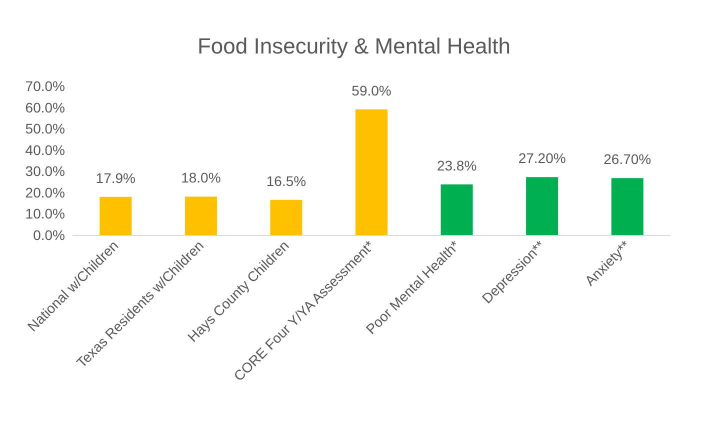 This screenshot has height=425, width=708. I want to click on data-label: 59.0%, so click(372, 90).